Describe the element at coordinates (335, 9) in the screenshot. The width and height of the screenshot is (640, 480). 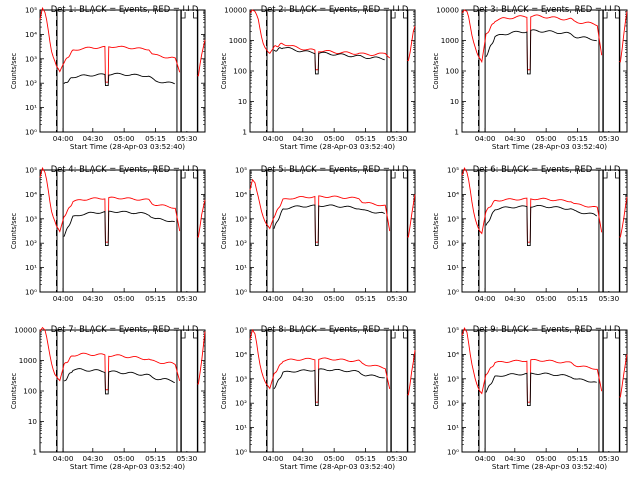
I see `panel-title: Det 2: BLACK = Events, RED = LLD` at that location.